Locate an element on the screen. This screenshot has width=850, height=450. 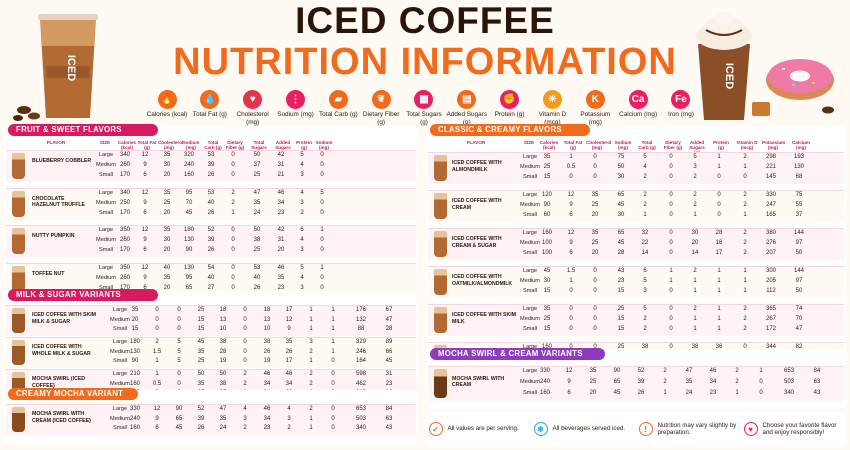
add-sugar-icon: ▤ is located at coordinates (467, 99).